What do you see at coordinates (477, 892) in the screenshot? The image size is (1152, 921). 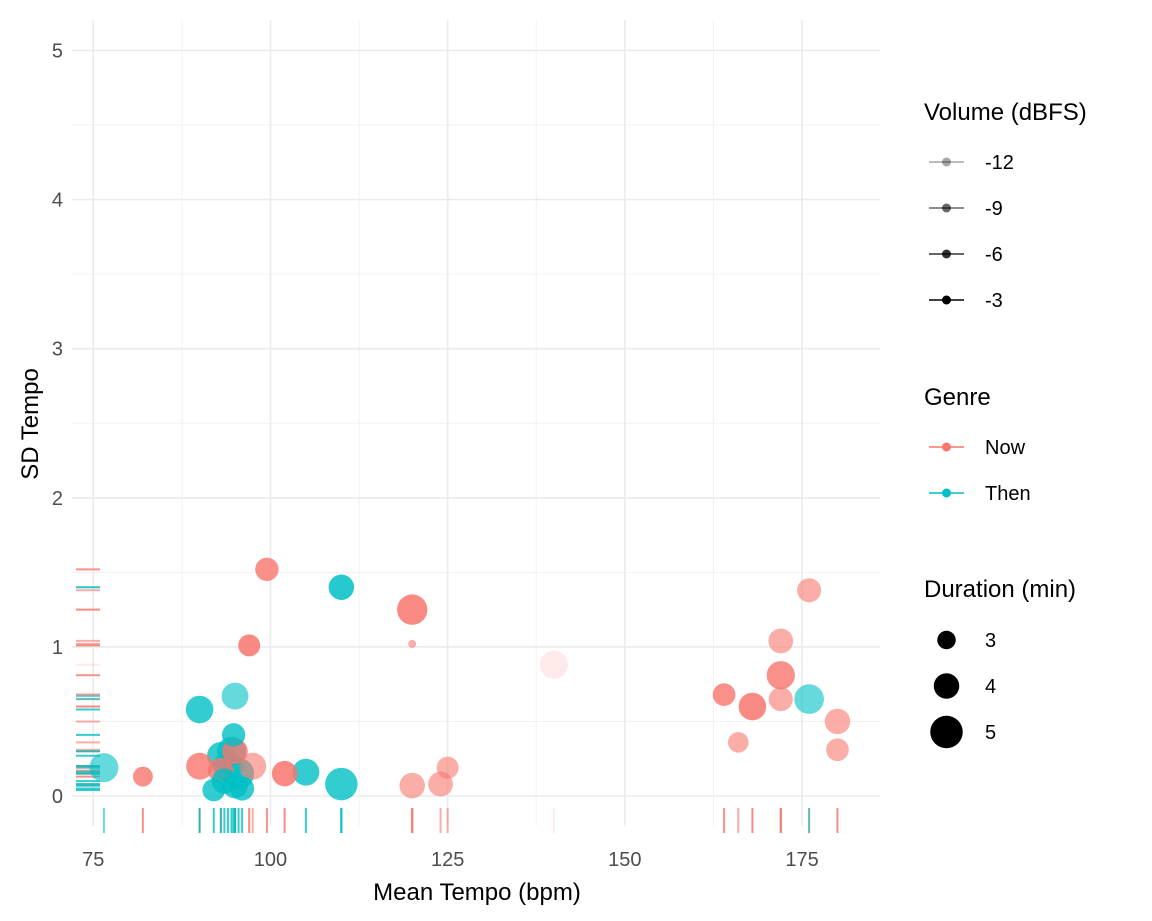 I see `x-axis-title: Mean Tempo (bpm)` at bounding box center [477, 892].